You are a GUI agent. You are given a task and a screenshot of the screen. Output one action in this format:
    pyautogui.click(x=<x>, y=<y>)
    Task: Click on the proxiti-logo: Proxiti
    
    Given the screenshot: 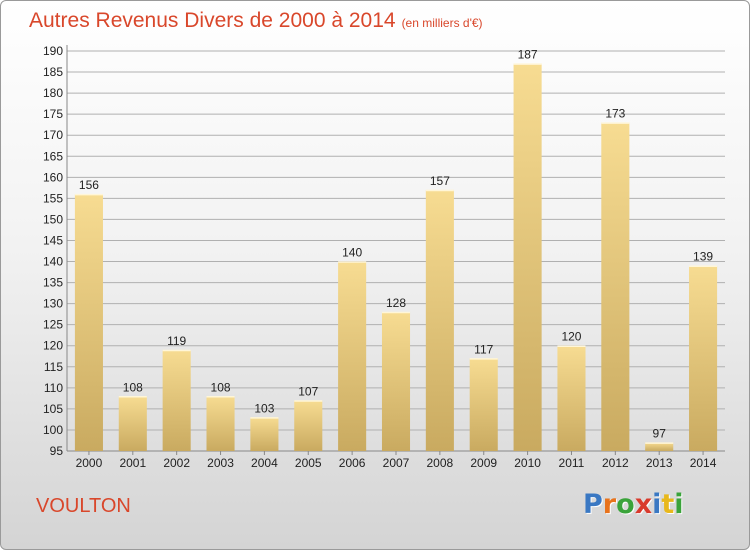 What is the action you would take?
    pyautogui.click(x=633, y=504)
    